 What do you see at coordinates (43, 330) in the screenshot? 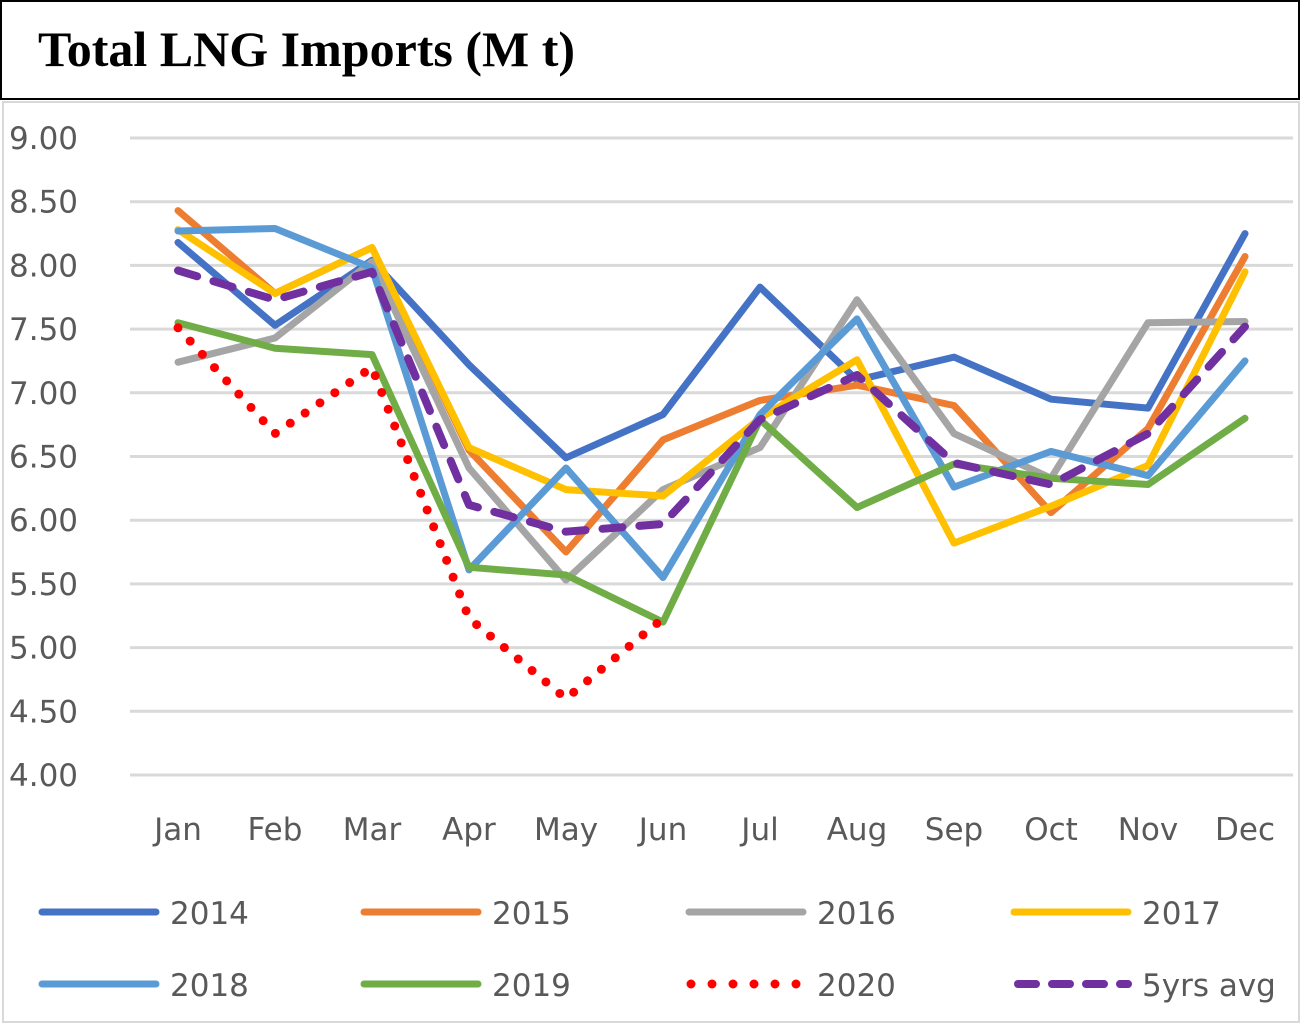
I see `y-tick-label: 7.50` at bounding box center [43, 330].